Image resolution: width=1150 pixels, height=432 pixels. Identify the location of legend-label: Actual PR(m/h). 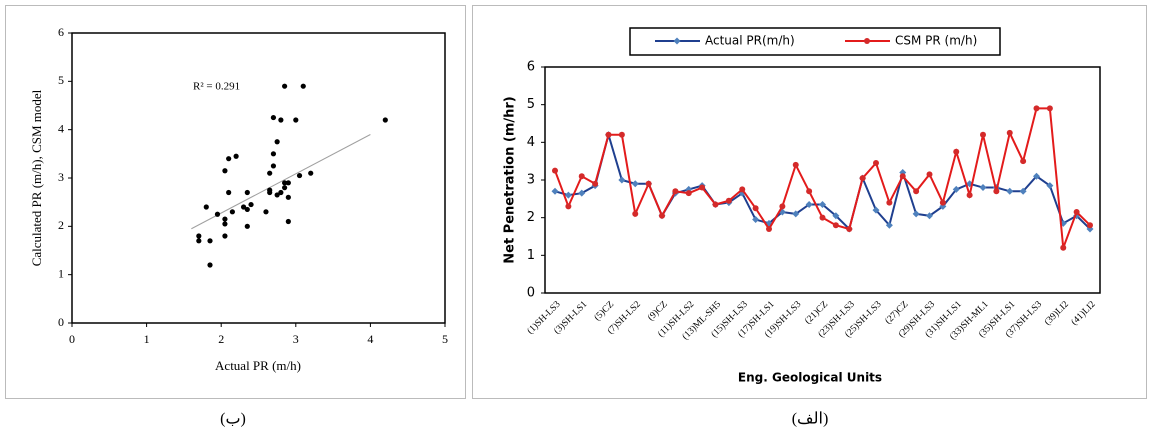
(750, 41).